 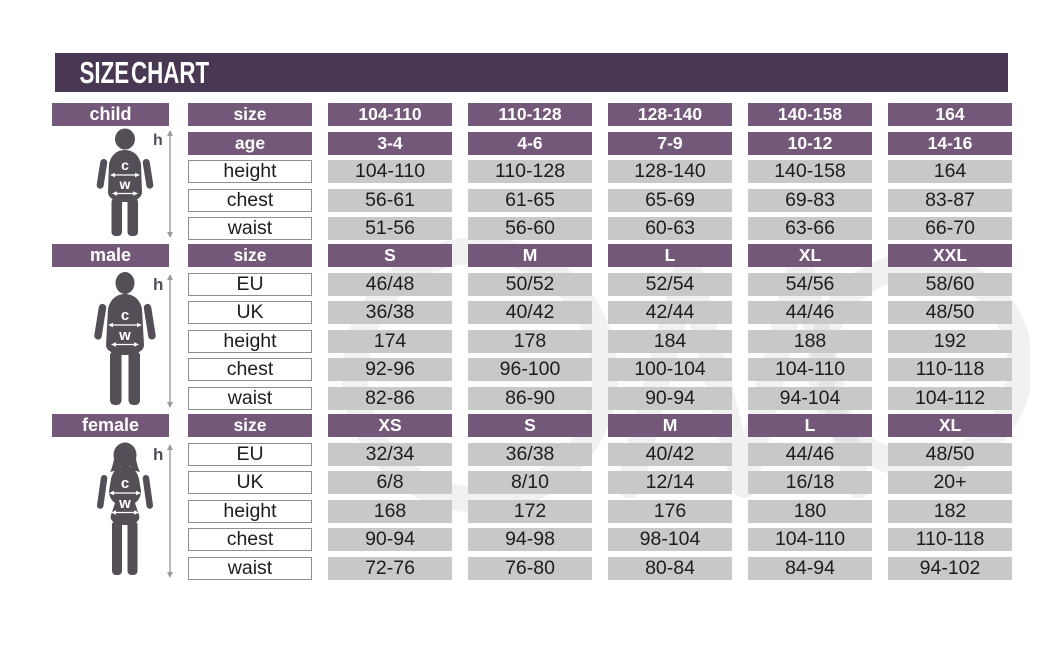 I want to click on table-cell: 168, so click(x=390, y=511).